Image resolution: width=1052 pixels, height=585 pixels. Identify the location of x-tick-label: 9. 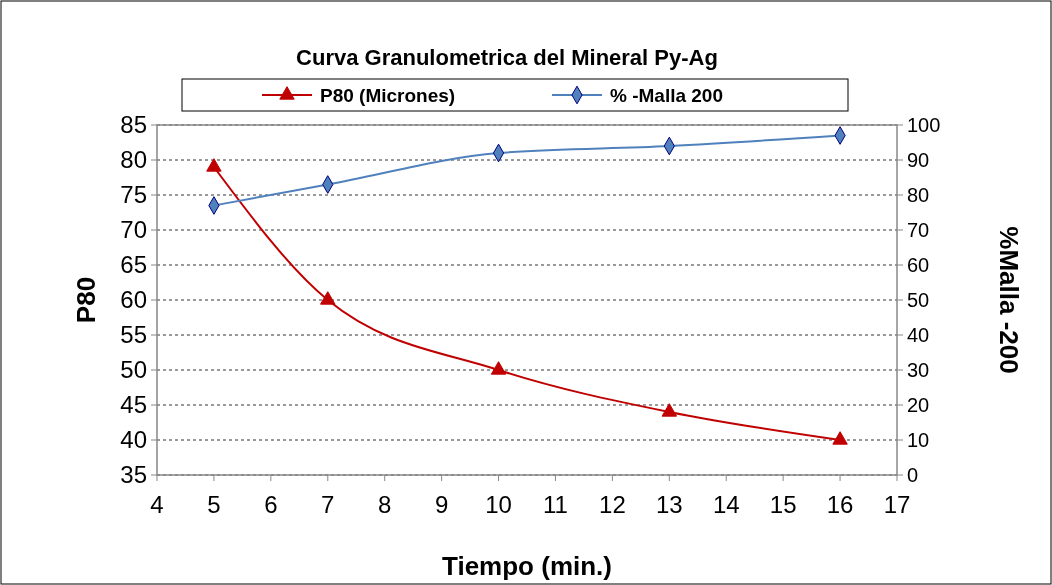
(441, 504).